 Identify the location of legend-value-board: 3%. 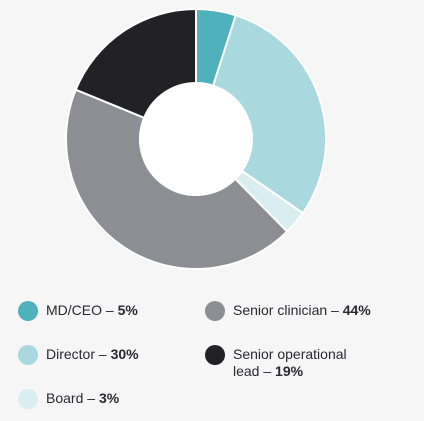
(109, 398).